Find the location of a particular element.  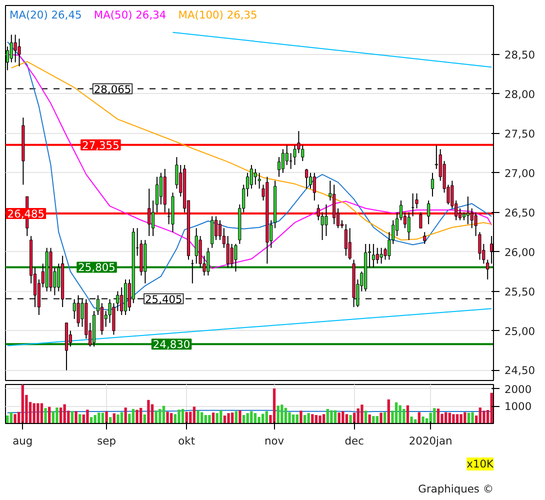

ref-line-label: 24,830 is located at coordinates (171, 345).